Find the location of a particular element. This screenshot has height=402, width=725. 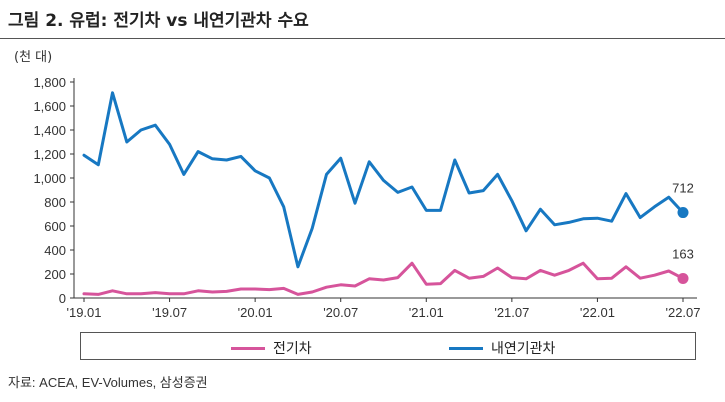

x-tick-label: '21.07 is located at coordinates (511, 312).